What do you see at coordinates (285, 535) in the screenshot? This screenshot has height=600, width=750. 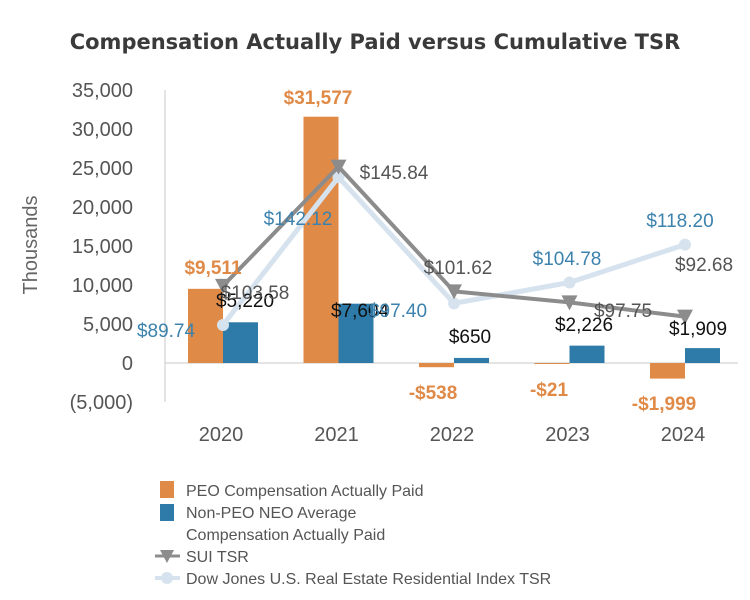 I see `legend-label-neo-line2: Compensation Actually Paid` at bounding box center [285, 535].